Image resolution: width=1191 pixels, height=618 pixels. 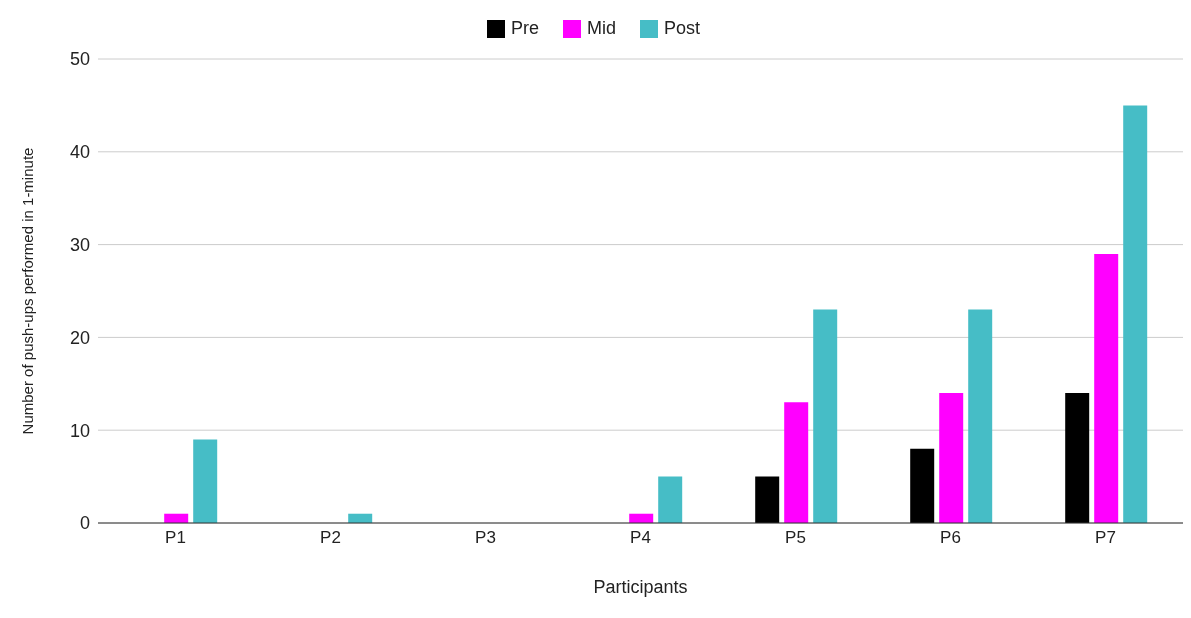 I want to click on y-tick-label: 30, so click(x=79, y=244).